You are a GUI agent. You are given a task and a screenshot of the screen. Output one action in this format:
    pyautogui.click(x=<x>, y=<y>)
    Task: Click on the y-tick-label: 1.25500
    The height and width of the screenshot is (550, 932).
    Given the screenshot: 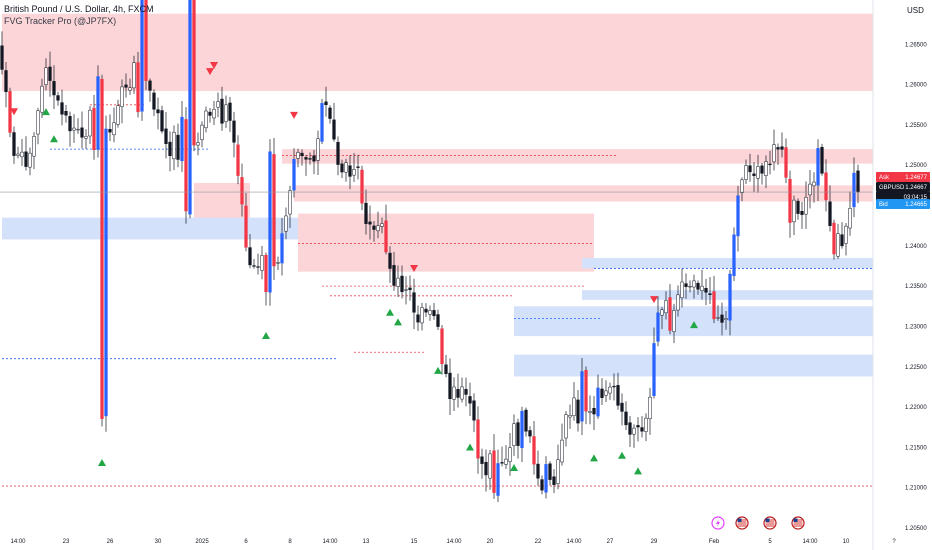 What is the action you would take?
    pyautogui.click(x=916, y=126)
    